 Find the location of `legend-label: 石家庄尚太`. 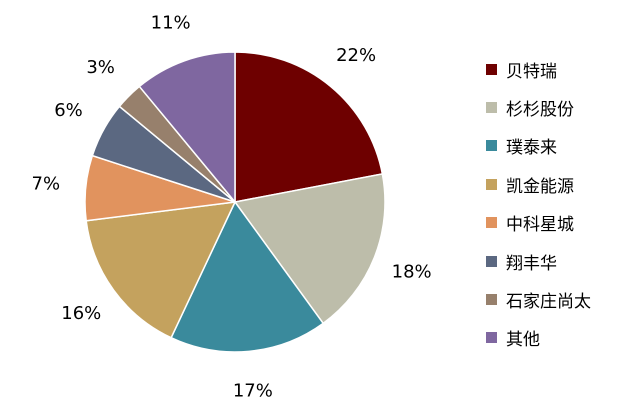

legend-label: 石家庄尚太 is located at coordinates (548, 302).